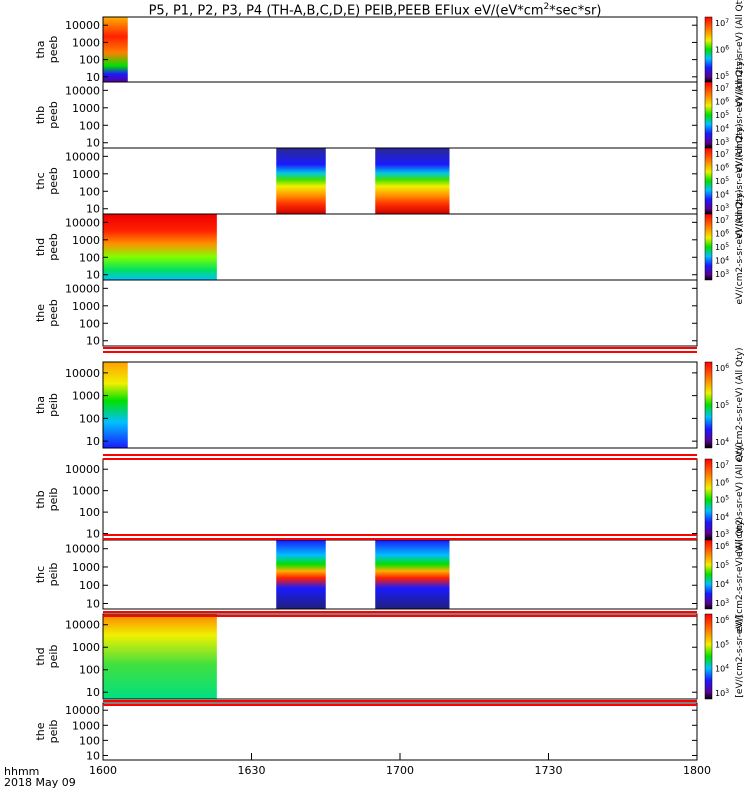  I want to click on y-axis-label-probe: thb, so click(40, 499).